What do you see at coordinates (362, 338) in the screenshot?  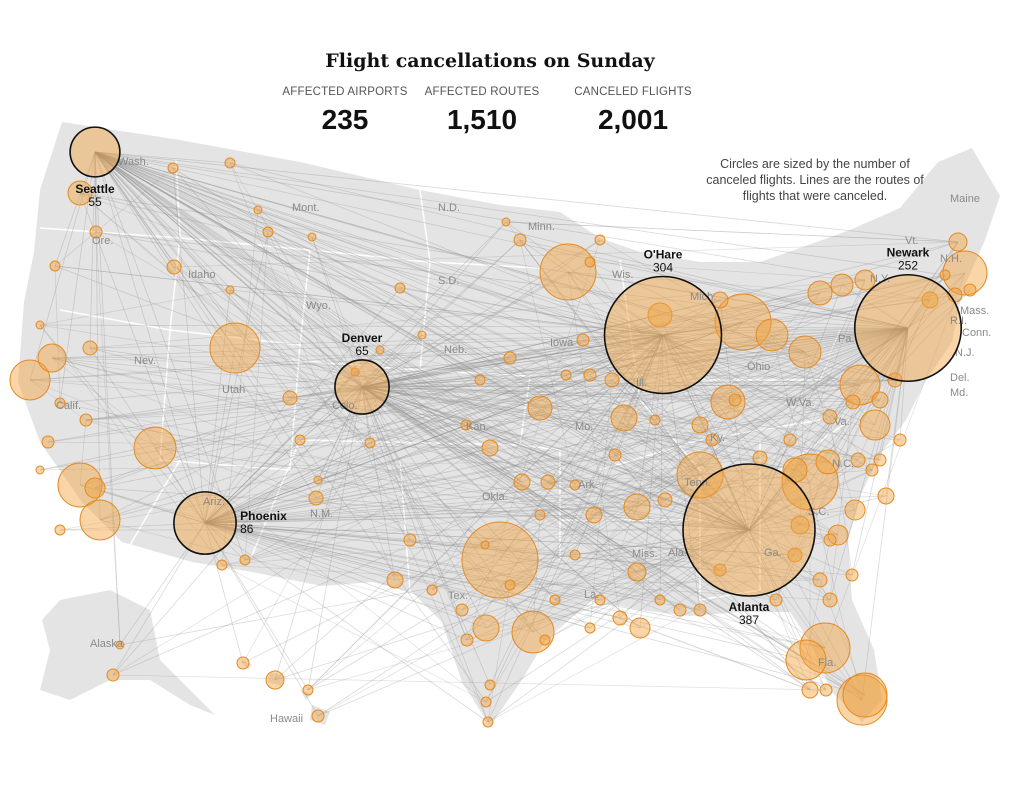 I see `hub-name: Denver` at bounding box center [362, 338].